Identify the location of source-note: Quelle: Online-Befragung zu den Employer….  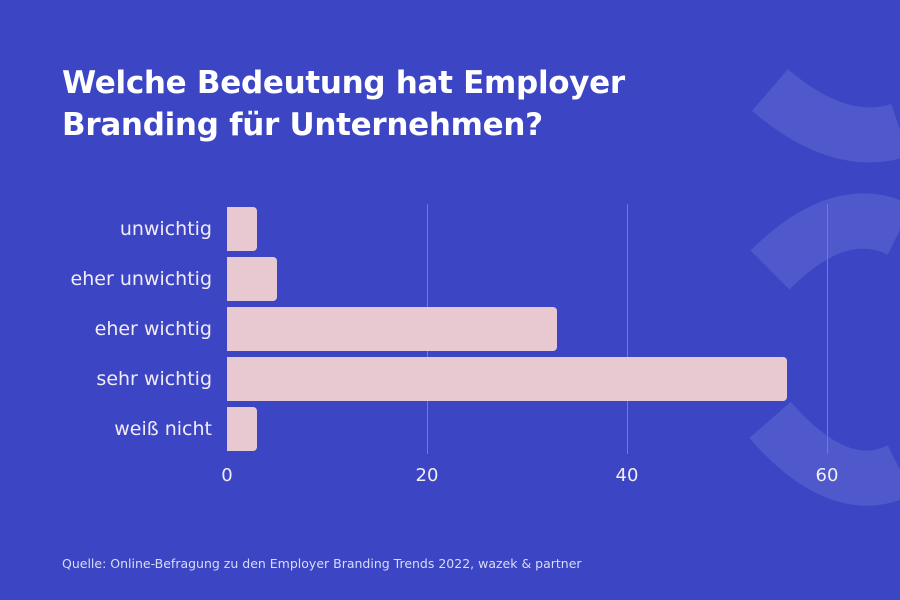
(322, 563).